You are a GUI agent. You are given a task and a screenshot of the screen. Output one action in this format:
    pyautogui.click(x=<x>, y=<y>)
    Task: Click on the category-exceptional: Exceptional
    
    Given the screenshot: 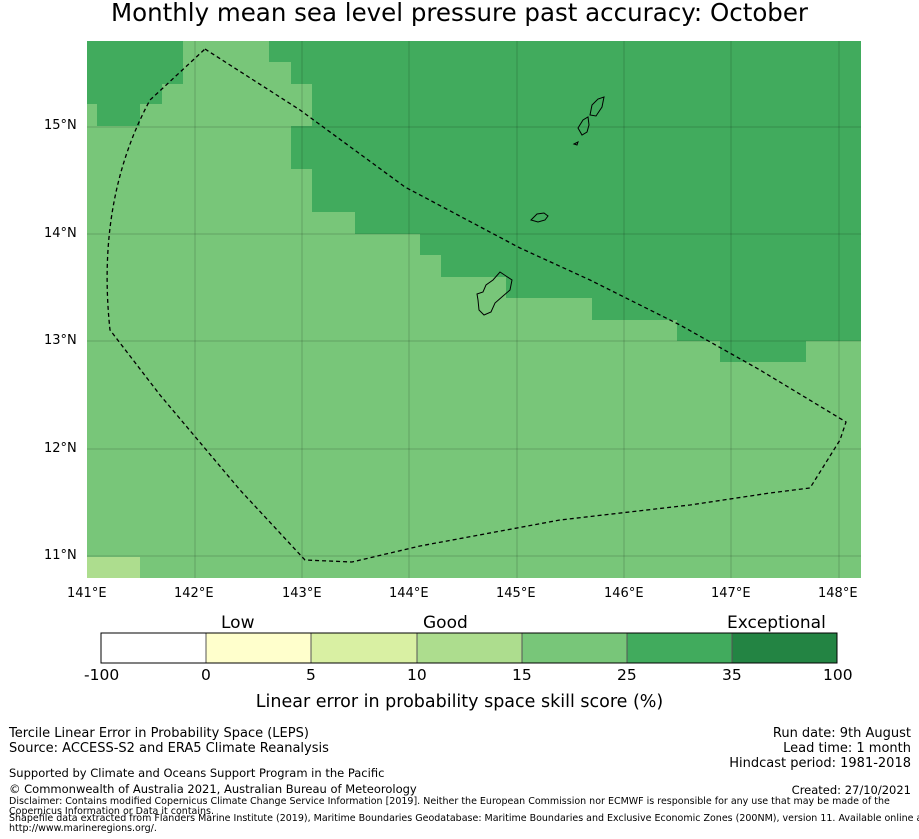 What is the action you would take?
    pyautogui.click(x=776, y=623)
    